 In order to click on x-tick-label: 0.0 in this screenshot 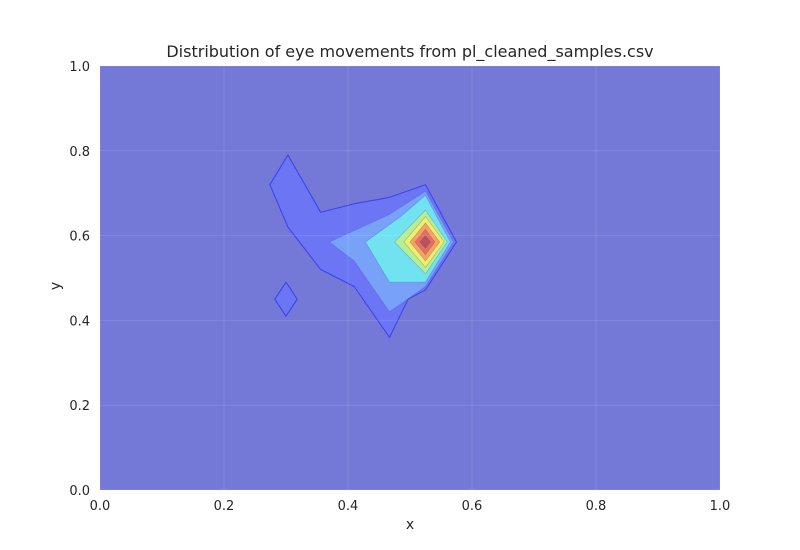, I will do `click(100, 506)`.